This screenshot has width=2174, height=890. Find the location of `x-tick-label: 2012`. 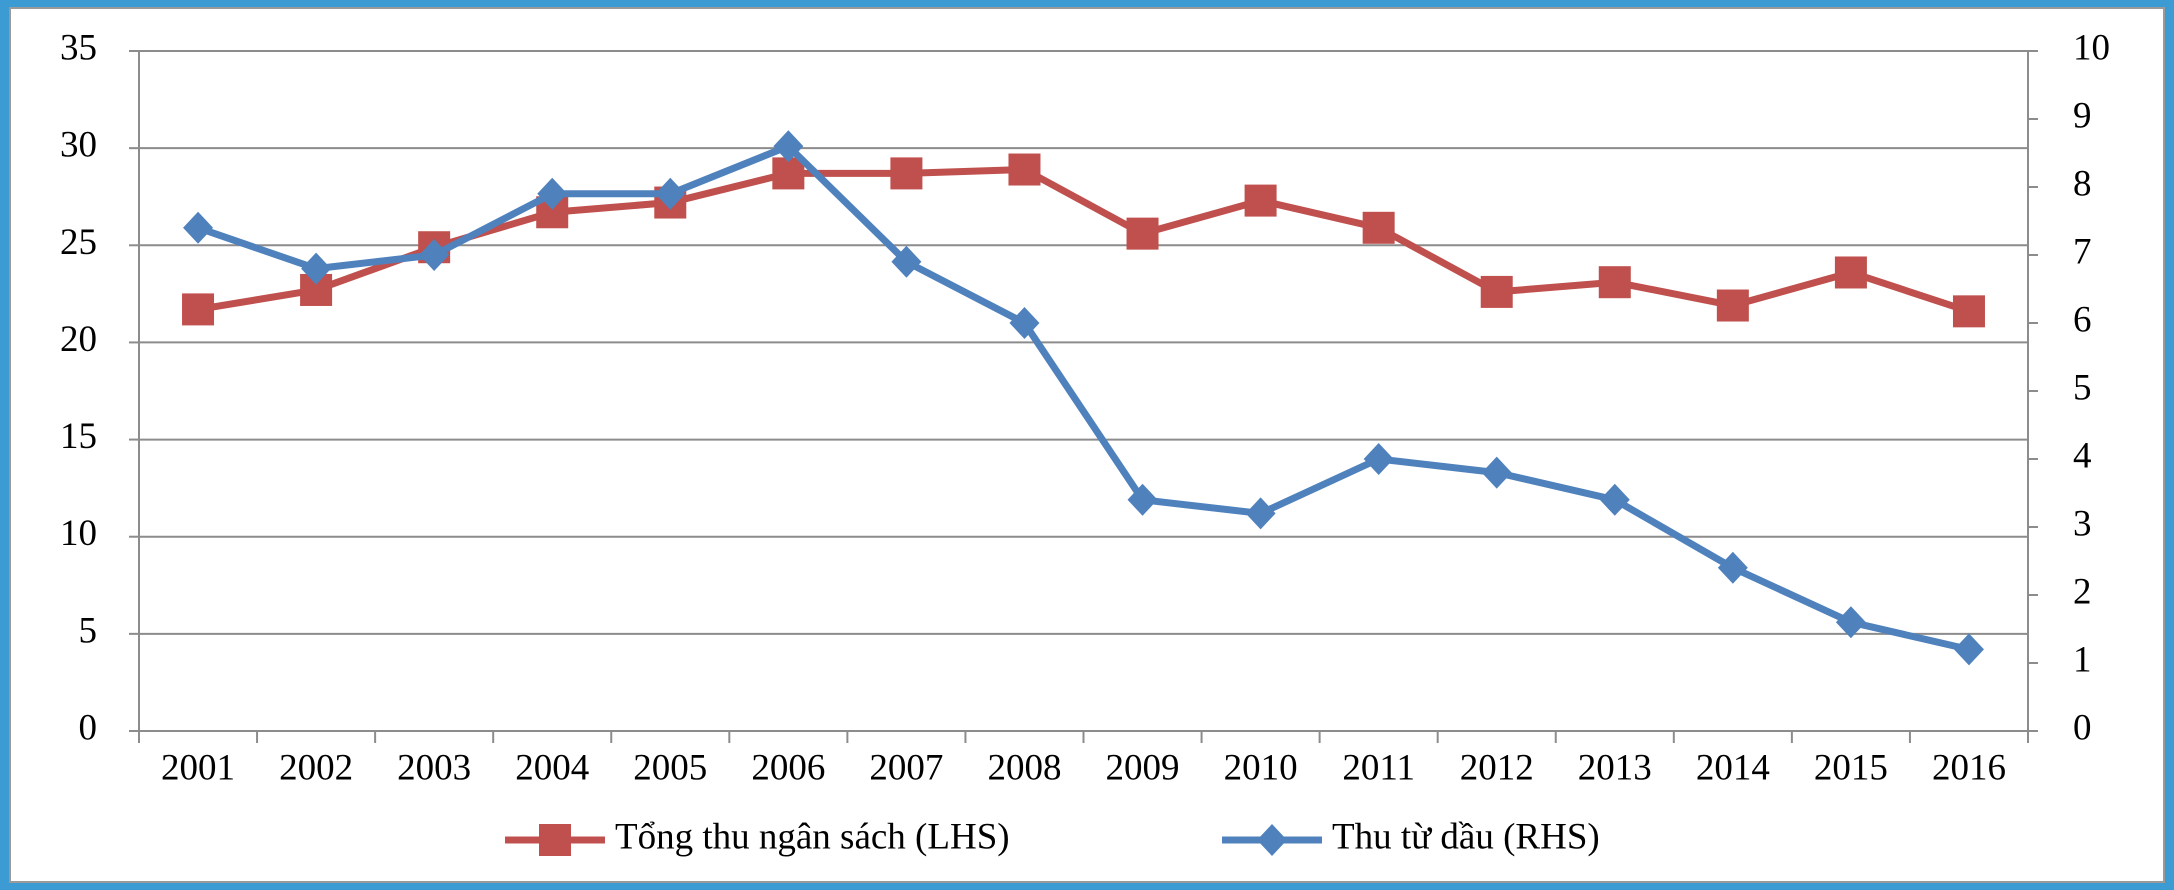

x-tick-label: 2012 is located at coordinates (1497, 767).